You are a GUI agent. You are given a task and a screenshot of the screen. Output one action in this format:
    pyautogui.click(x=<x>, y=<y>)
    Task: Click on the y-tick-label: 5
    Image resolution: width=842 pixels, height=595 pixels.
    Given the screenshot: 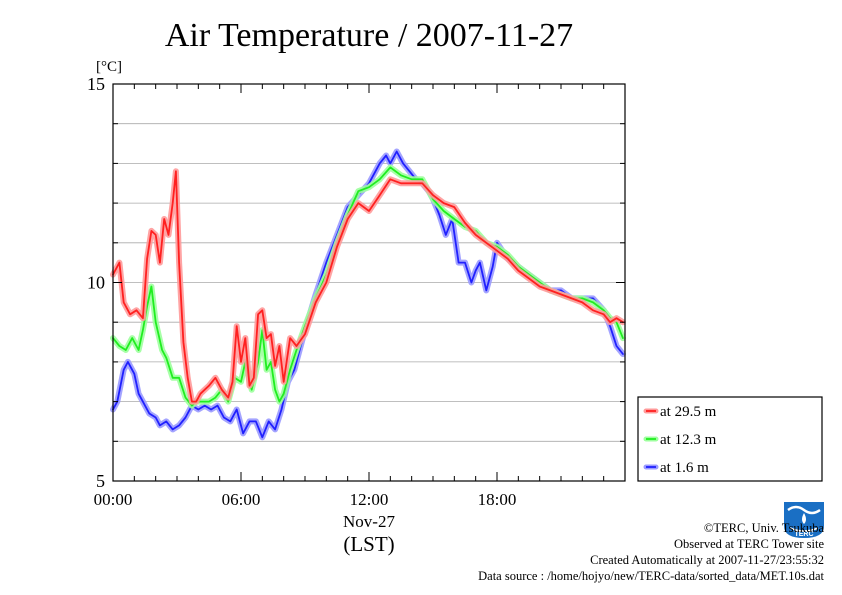 What is the action you would take?
    pyautogui.click(x=100, y=481)
    